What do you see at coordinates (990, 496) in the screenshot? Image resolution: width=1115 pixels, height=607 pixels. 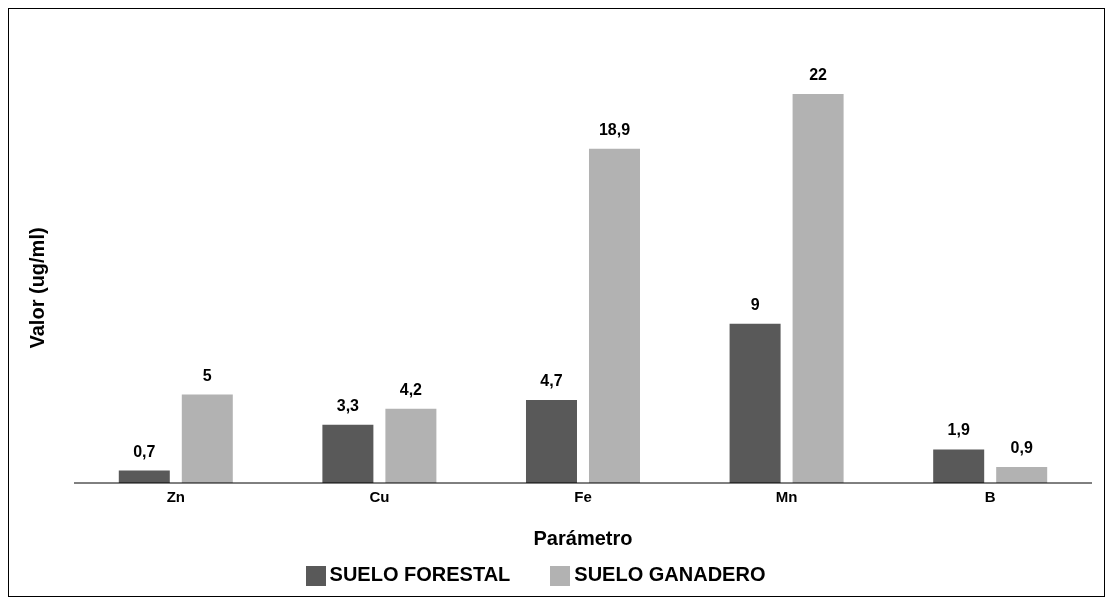 I see `x-tick-label: B` at bounding box center [990, 496].